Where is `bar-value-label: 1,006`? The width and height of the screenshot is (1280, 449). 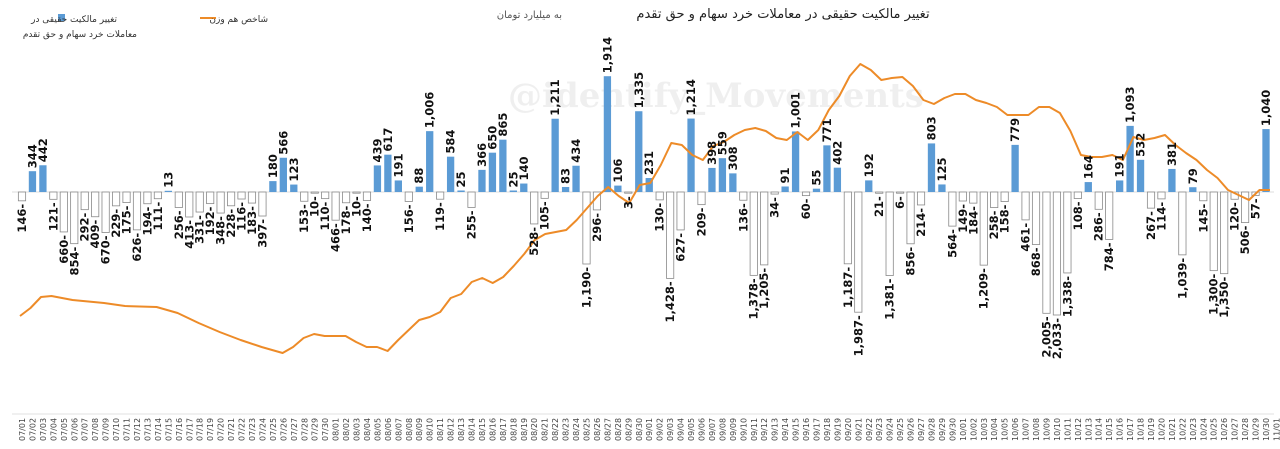 bar-value-label: 1,006 is located at coordinates (430, 110).